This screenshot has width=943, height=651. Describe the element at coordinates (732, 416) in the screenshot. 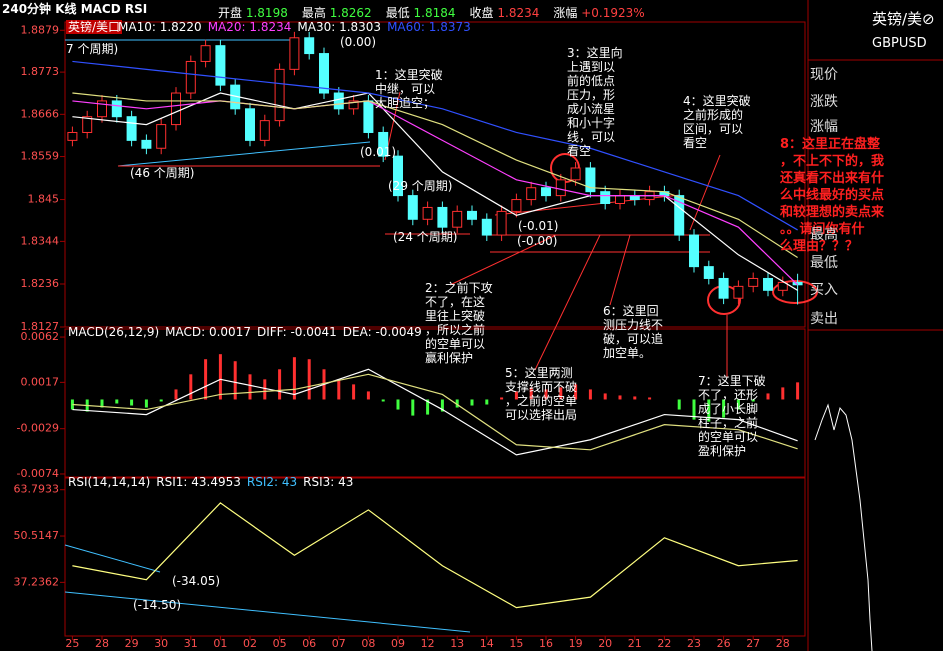

I see `annotation: 7：这里下破 不了，还形 成了小长脚 柱子，之前 的空单可以 盈利保护` at that location.